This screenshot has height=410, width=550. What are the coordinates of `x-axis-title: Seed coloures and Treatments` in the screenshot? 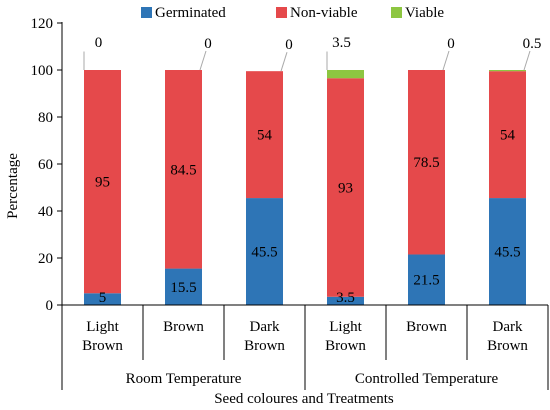 It's located at (304, 399).